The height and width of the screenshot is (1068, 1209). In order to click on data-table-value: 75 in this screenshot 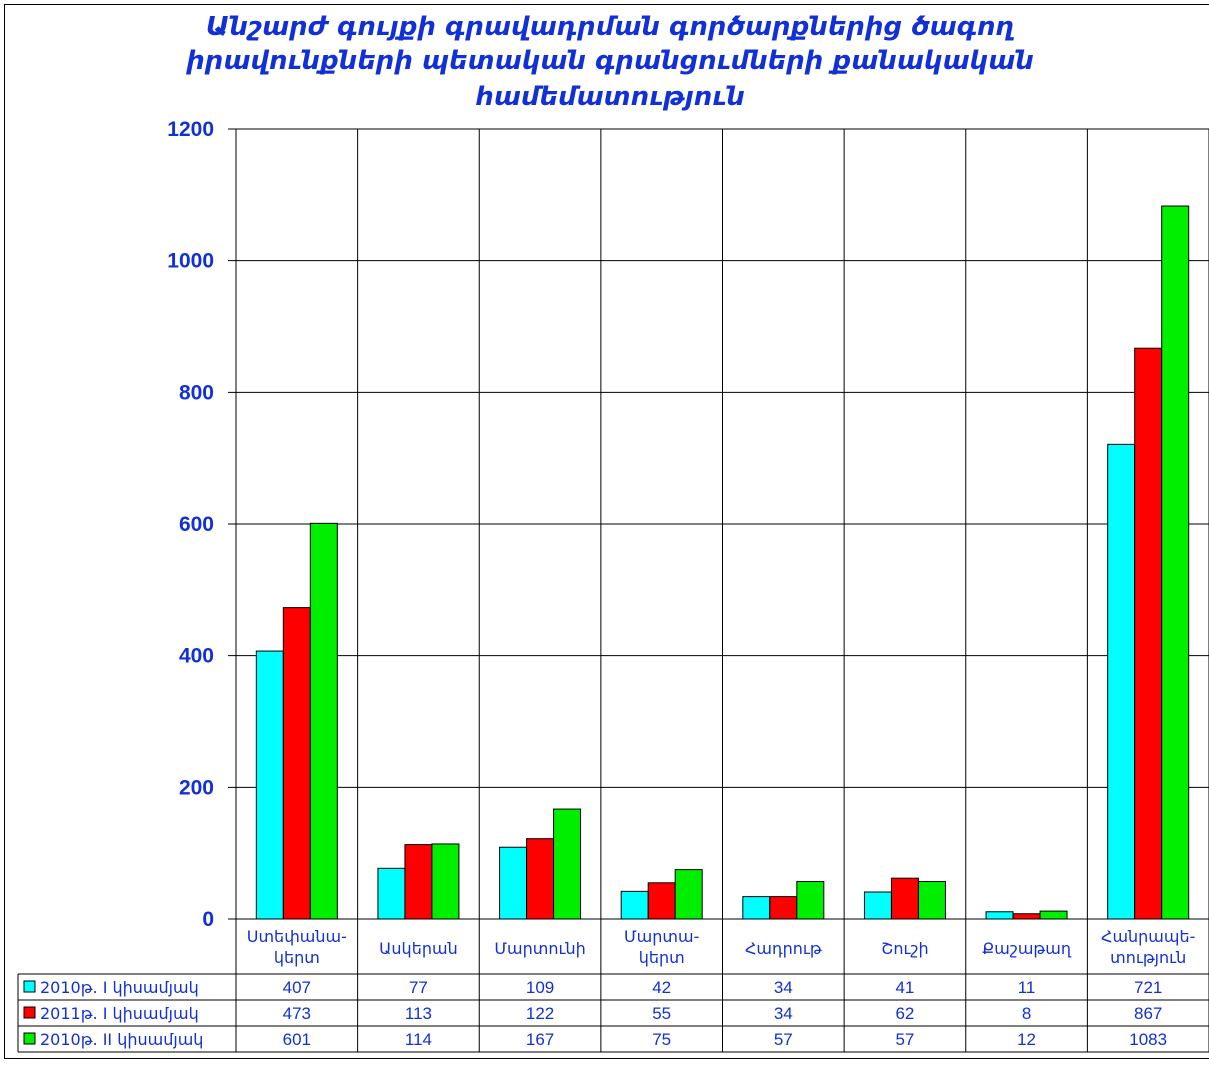, I will do `click(661, 1039)`.